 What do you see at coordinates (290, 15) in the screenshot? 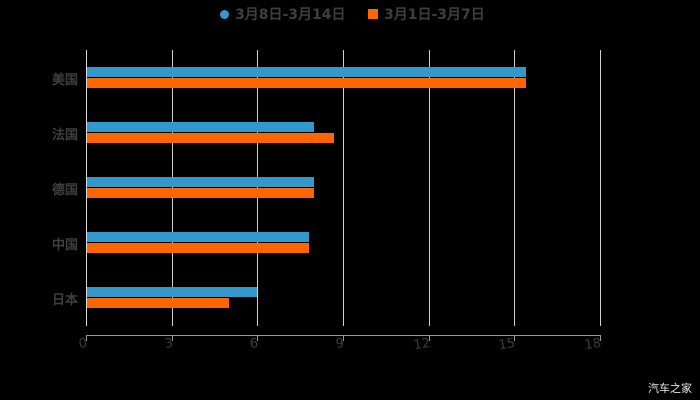
I see `legend-label: 3月8日-3月14日` at bounding box center [290, 15].